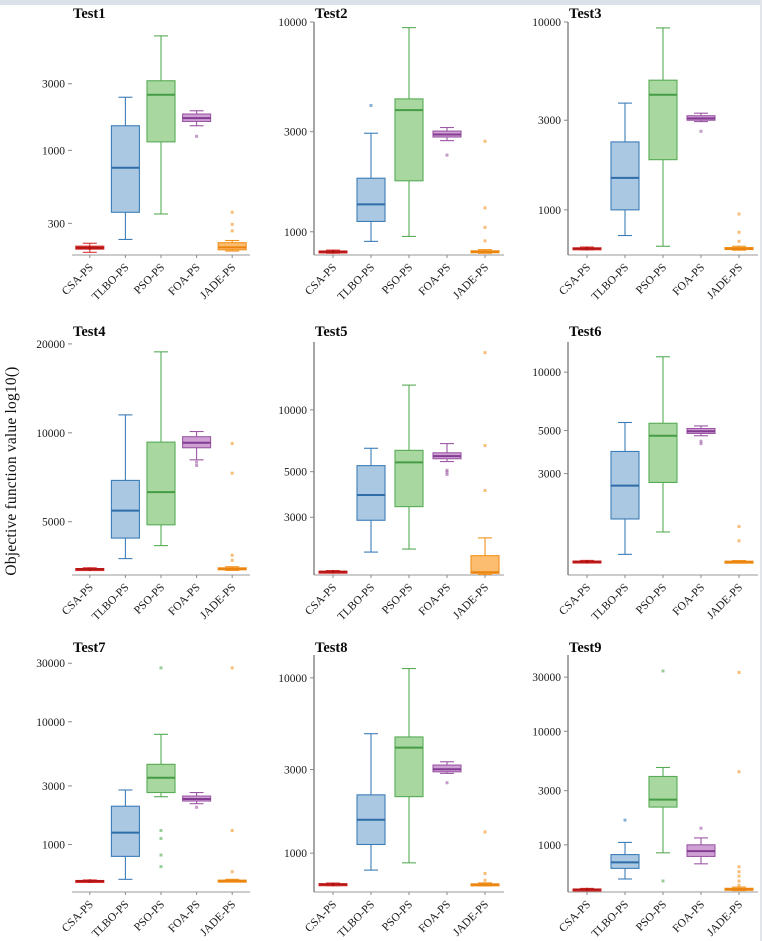 This screenshot has height=941, width=762. What do you see at coordinates (89, 332) in the screenshot?
I see `panel-title: Test4` at bounding box center [89, 332].